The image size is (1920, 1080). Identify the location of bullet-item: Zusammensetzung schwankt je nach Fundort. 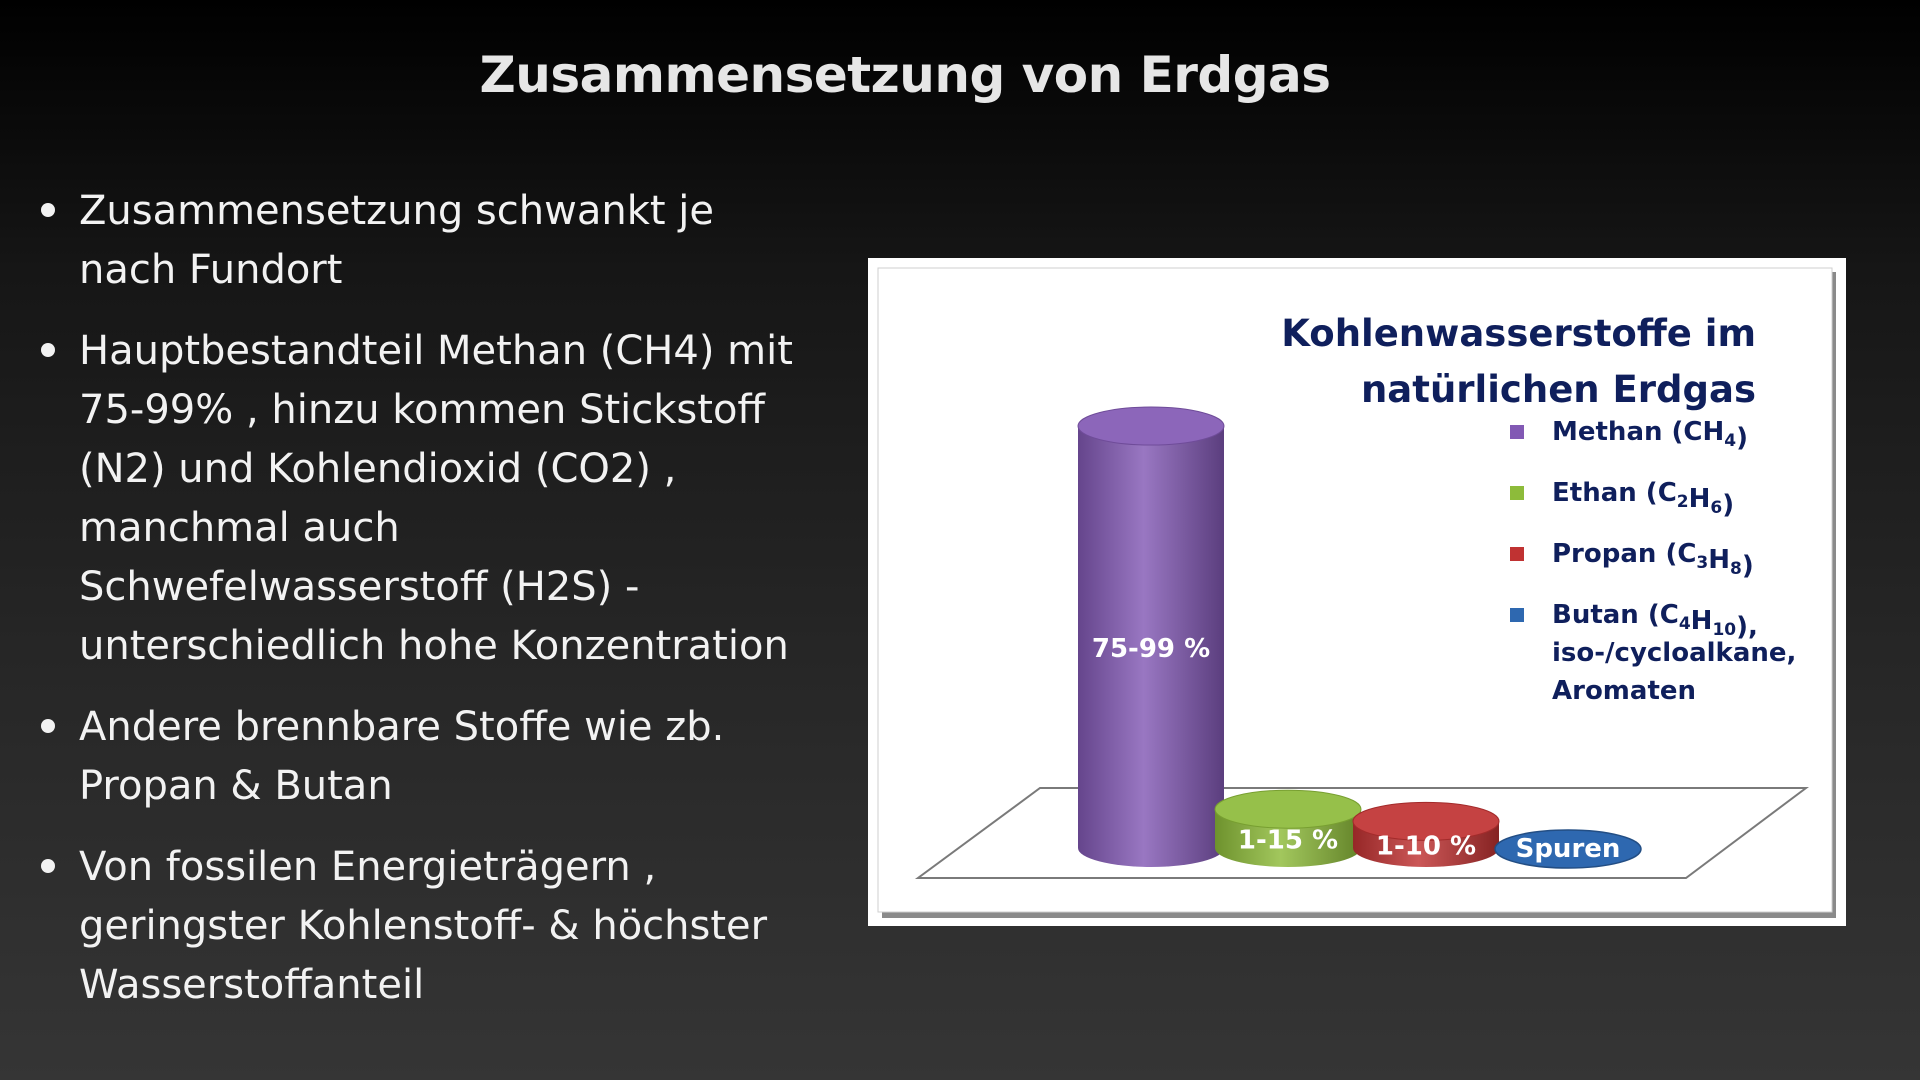
(420, 241).